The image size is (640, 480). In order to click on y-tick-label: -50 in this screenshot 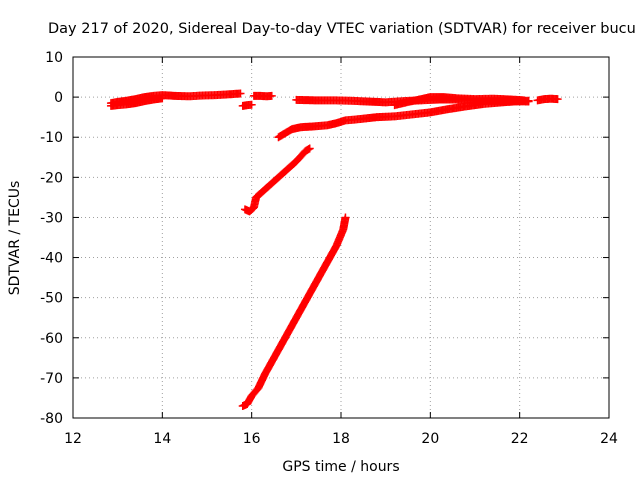, I will do `click(51, 299)`.